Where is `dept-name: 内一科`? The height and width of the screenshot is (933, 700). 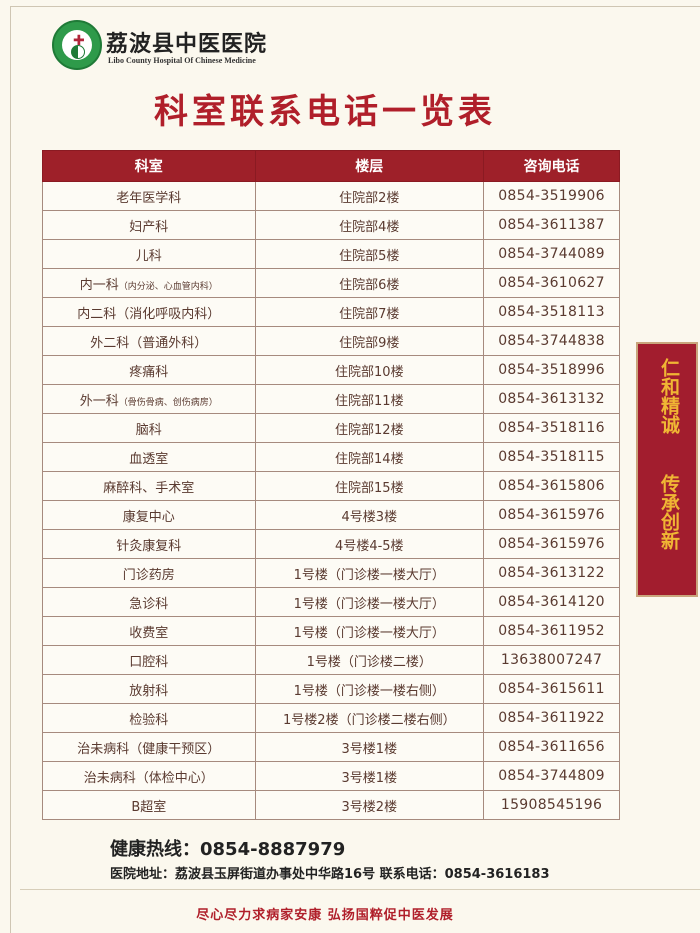 dept-name: 内一科 is located at coordinates (99, 285).